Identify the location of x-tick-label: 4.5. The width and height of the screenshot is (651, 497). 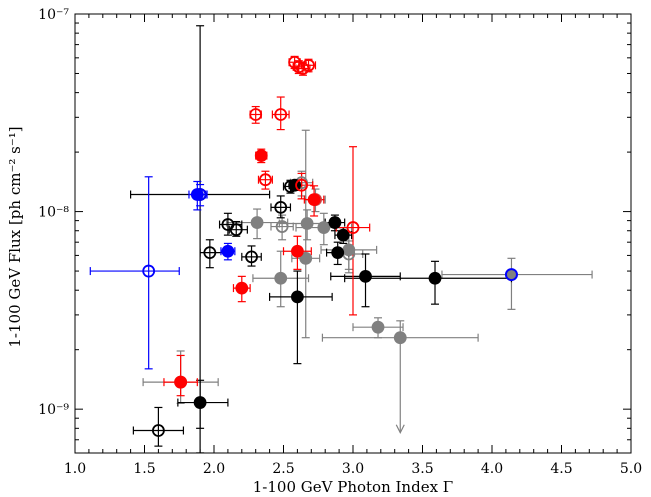
(561, 469).